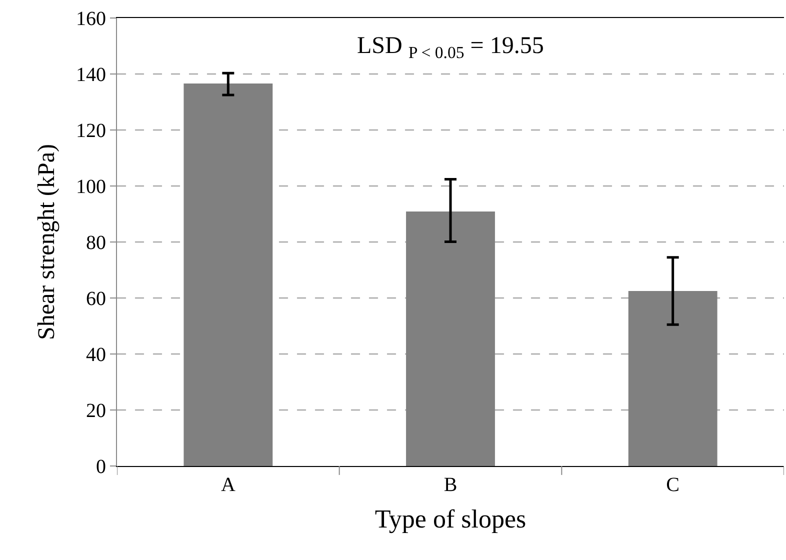 Image resolution: width=786 pixels, height=560 pixels. Describe the element at coordinates (91, 131) in the screenshot. I see `y-tick-label: 120` at that location.